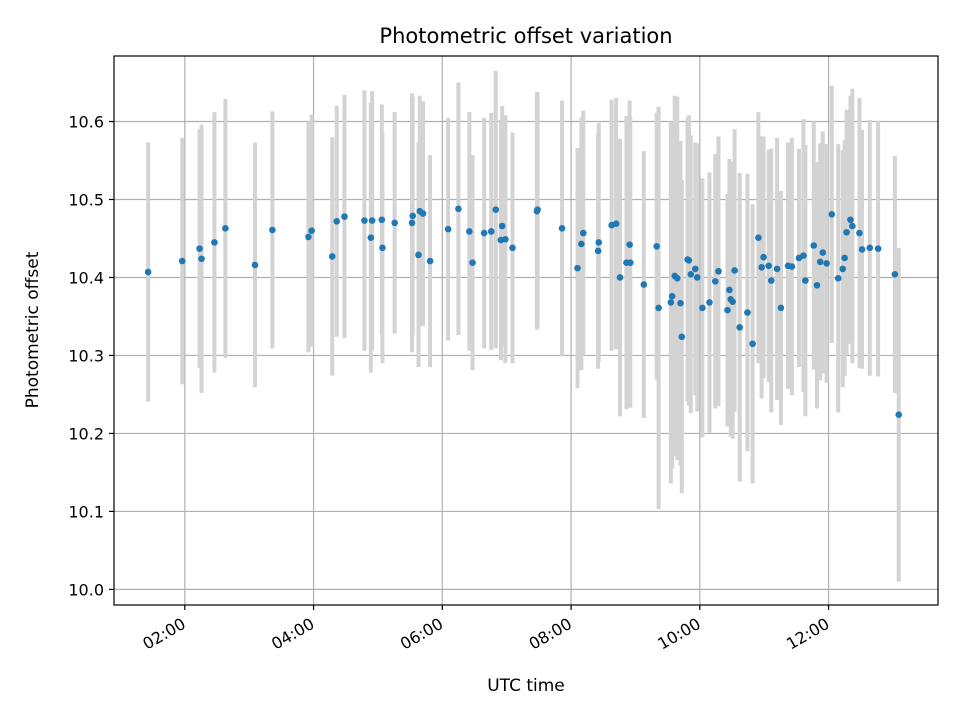 This screenshot has width=960, height=720. I want to click on y-axis-ticks: 10.0 10.1 10.2 10.3 10.4 10.5 10.6, so click(91, 356).